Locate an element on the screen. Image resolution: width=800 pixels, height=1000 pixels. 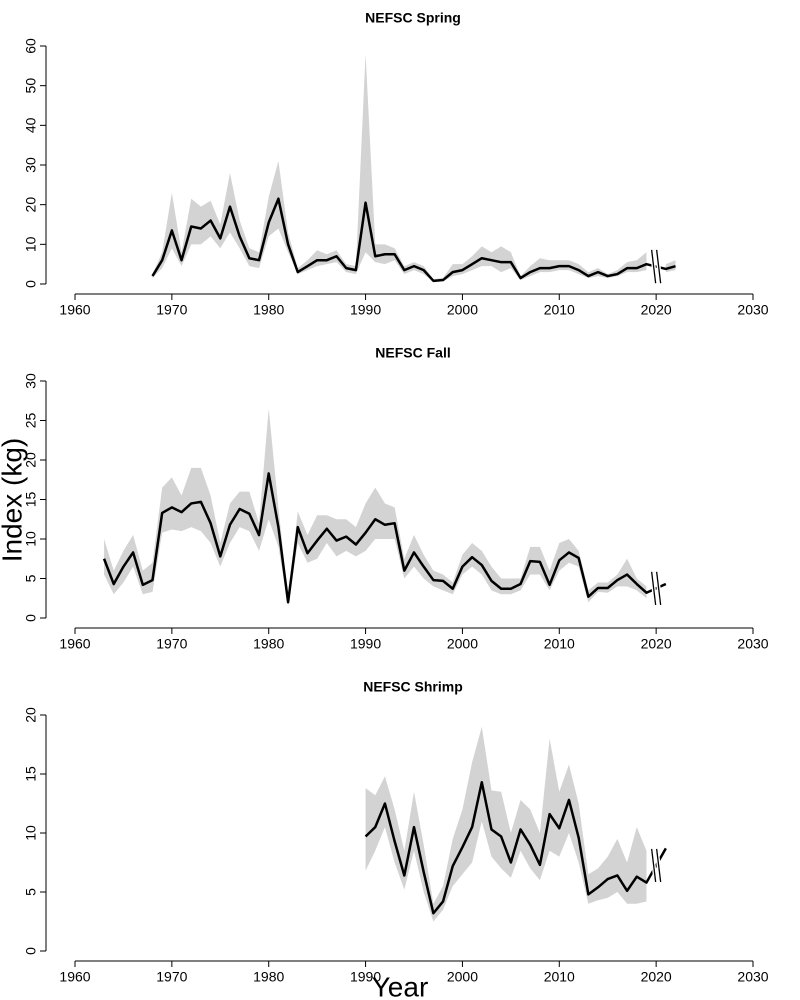
panel-title: NEFSC Fall is located at coordinates (412, 353).